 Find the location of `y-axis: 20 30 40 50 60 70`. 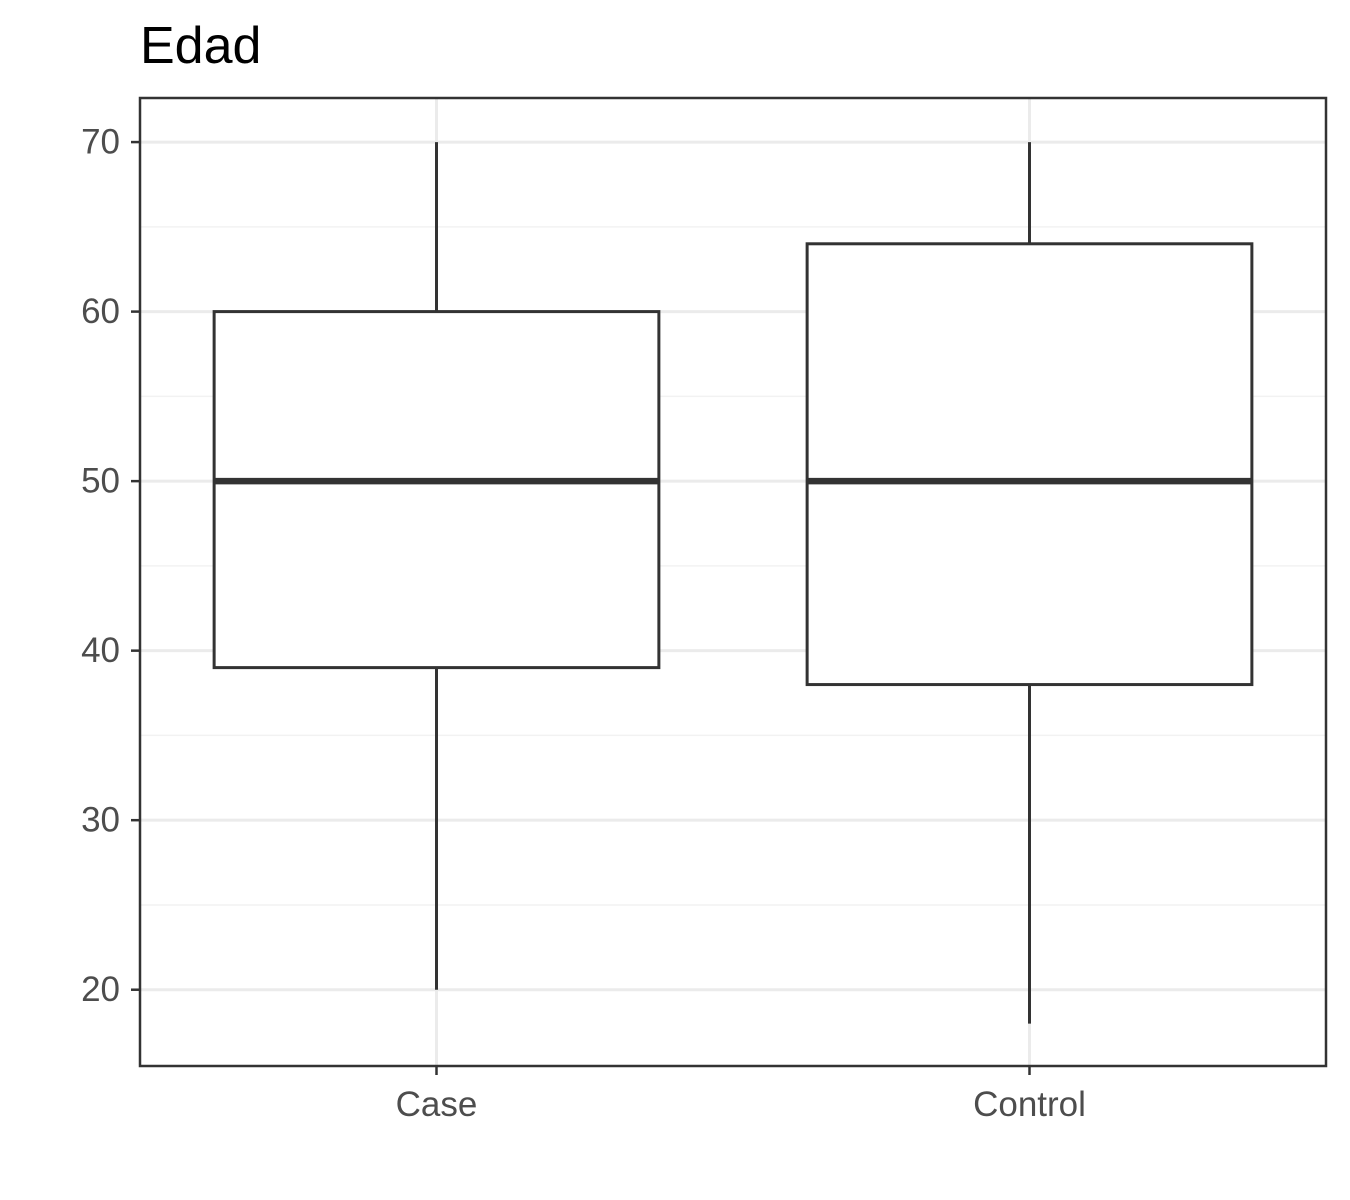

y-axis: 20 30 40 50 60 70 is located at coordinates (110, 566).